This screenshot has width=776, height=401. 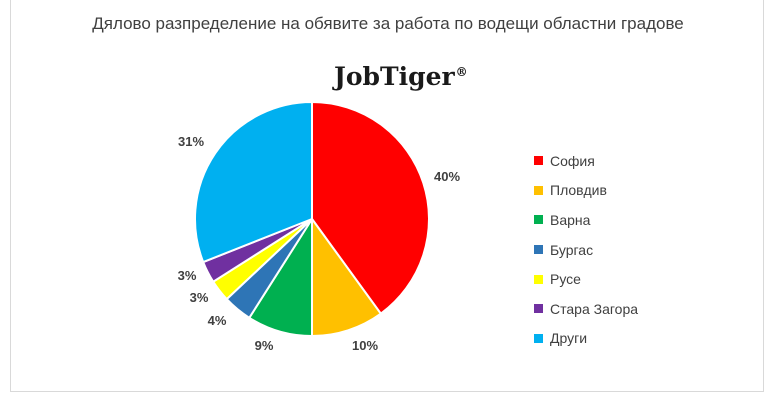 What do you see at coordinates (191, 141) in the screenshot?
I see `data-label: 31%` at bounding box center [191, 141].